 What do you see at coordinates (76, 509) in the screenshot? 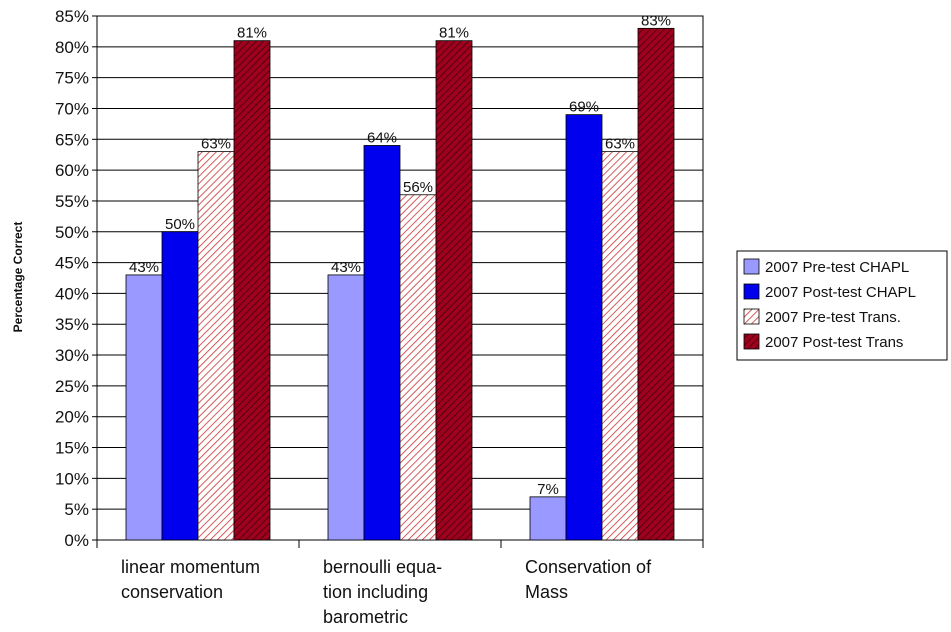
I see `y-tick-label: 5%` at bounding box center [76, 509].